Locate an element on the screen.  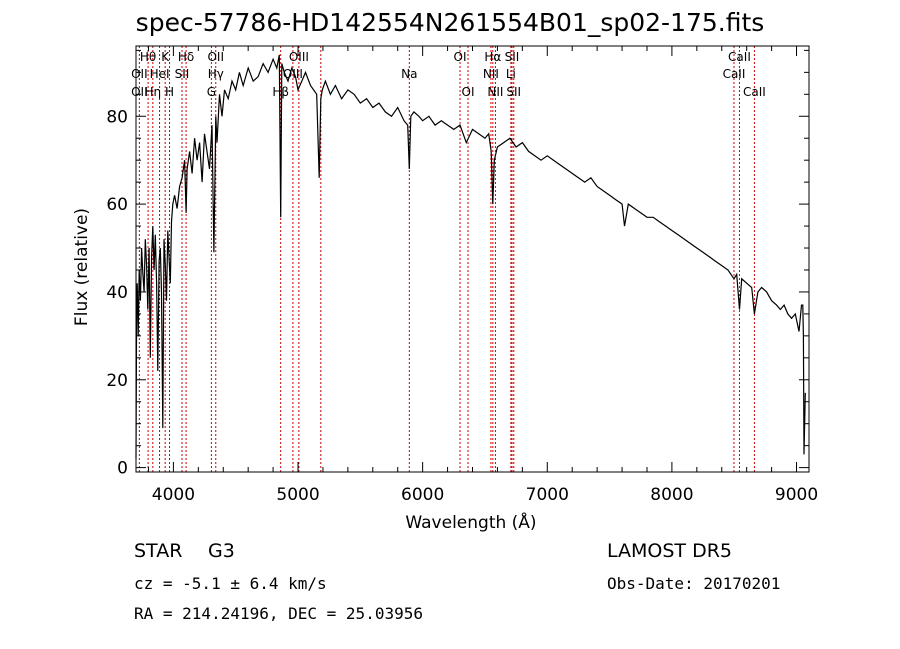
x-tick-label: 8000 is located at coordinates (671, 495).